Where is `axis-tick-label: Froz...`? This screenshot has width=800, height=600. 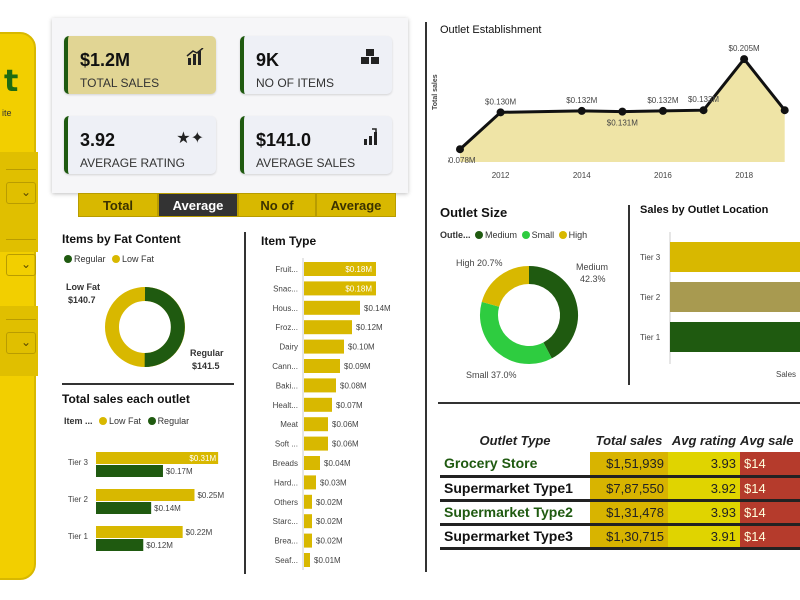
axis-tick-label: Froz... is located at coordinates (286, 327).